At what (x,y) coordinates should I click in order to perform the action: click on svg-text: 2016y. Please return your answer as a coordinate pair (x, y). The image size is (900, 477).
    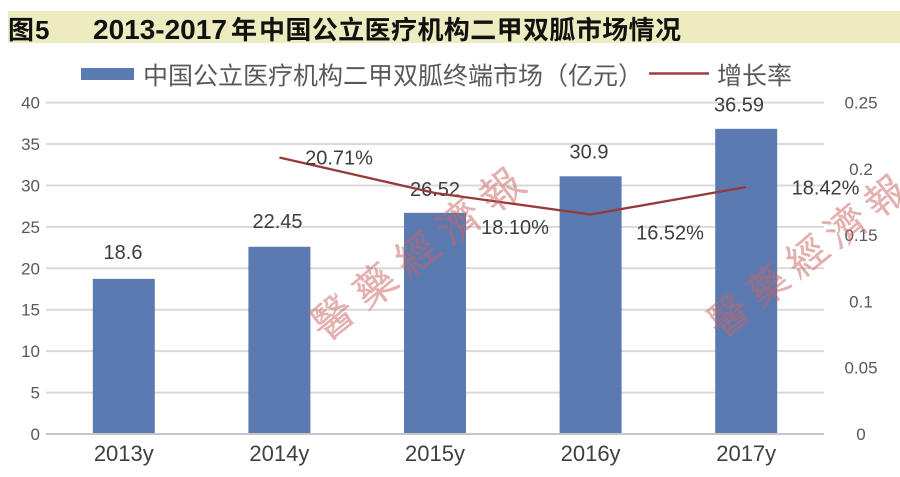
    Looking at the image, I should click on (591, 453).